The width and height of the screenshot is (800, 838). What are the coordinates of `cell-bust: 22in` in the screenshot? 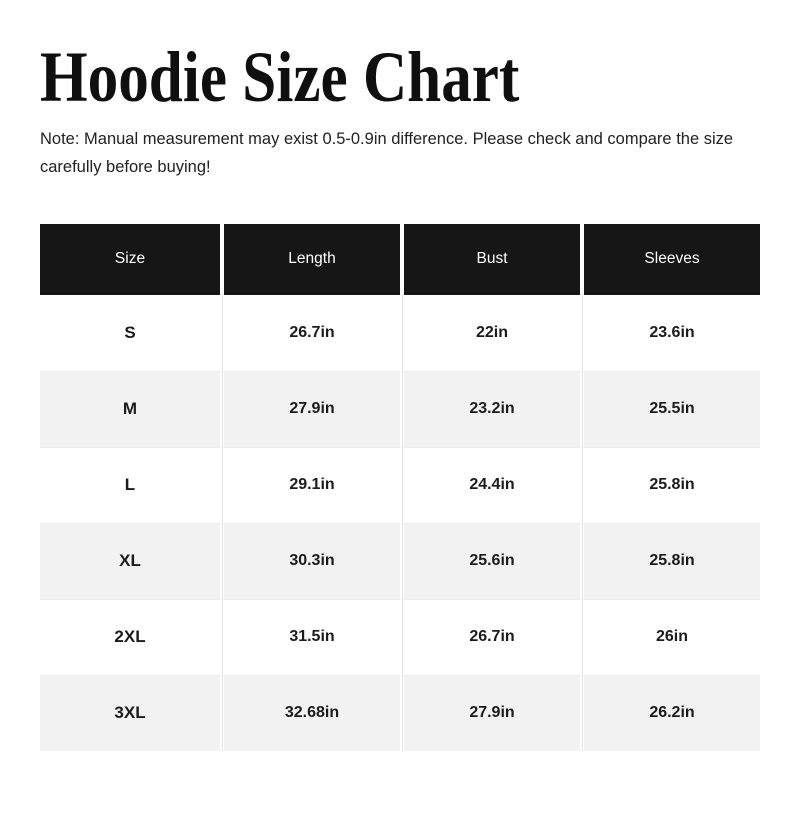 It's located at (490, 332).